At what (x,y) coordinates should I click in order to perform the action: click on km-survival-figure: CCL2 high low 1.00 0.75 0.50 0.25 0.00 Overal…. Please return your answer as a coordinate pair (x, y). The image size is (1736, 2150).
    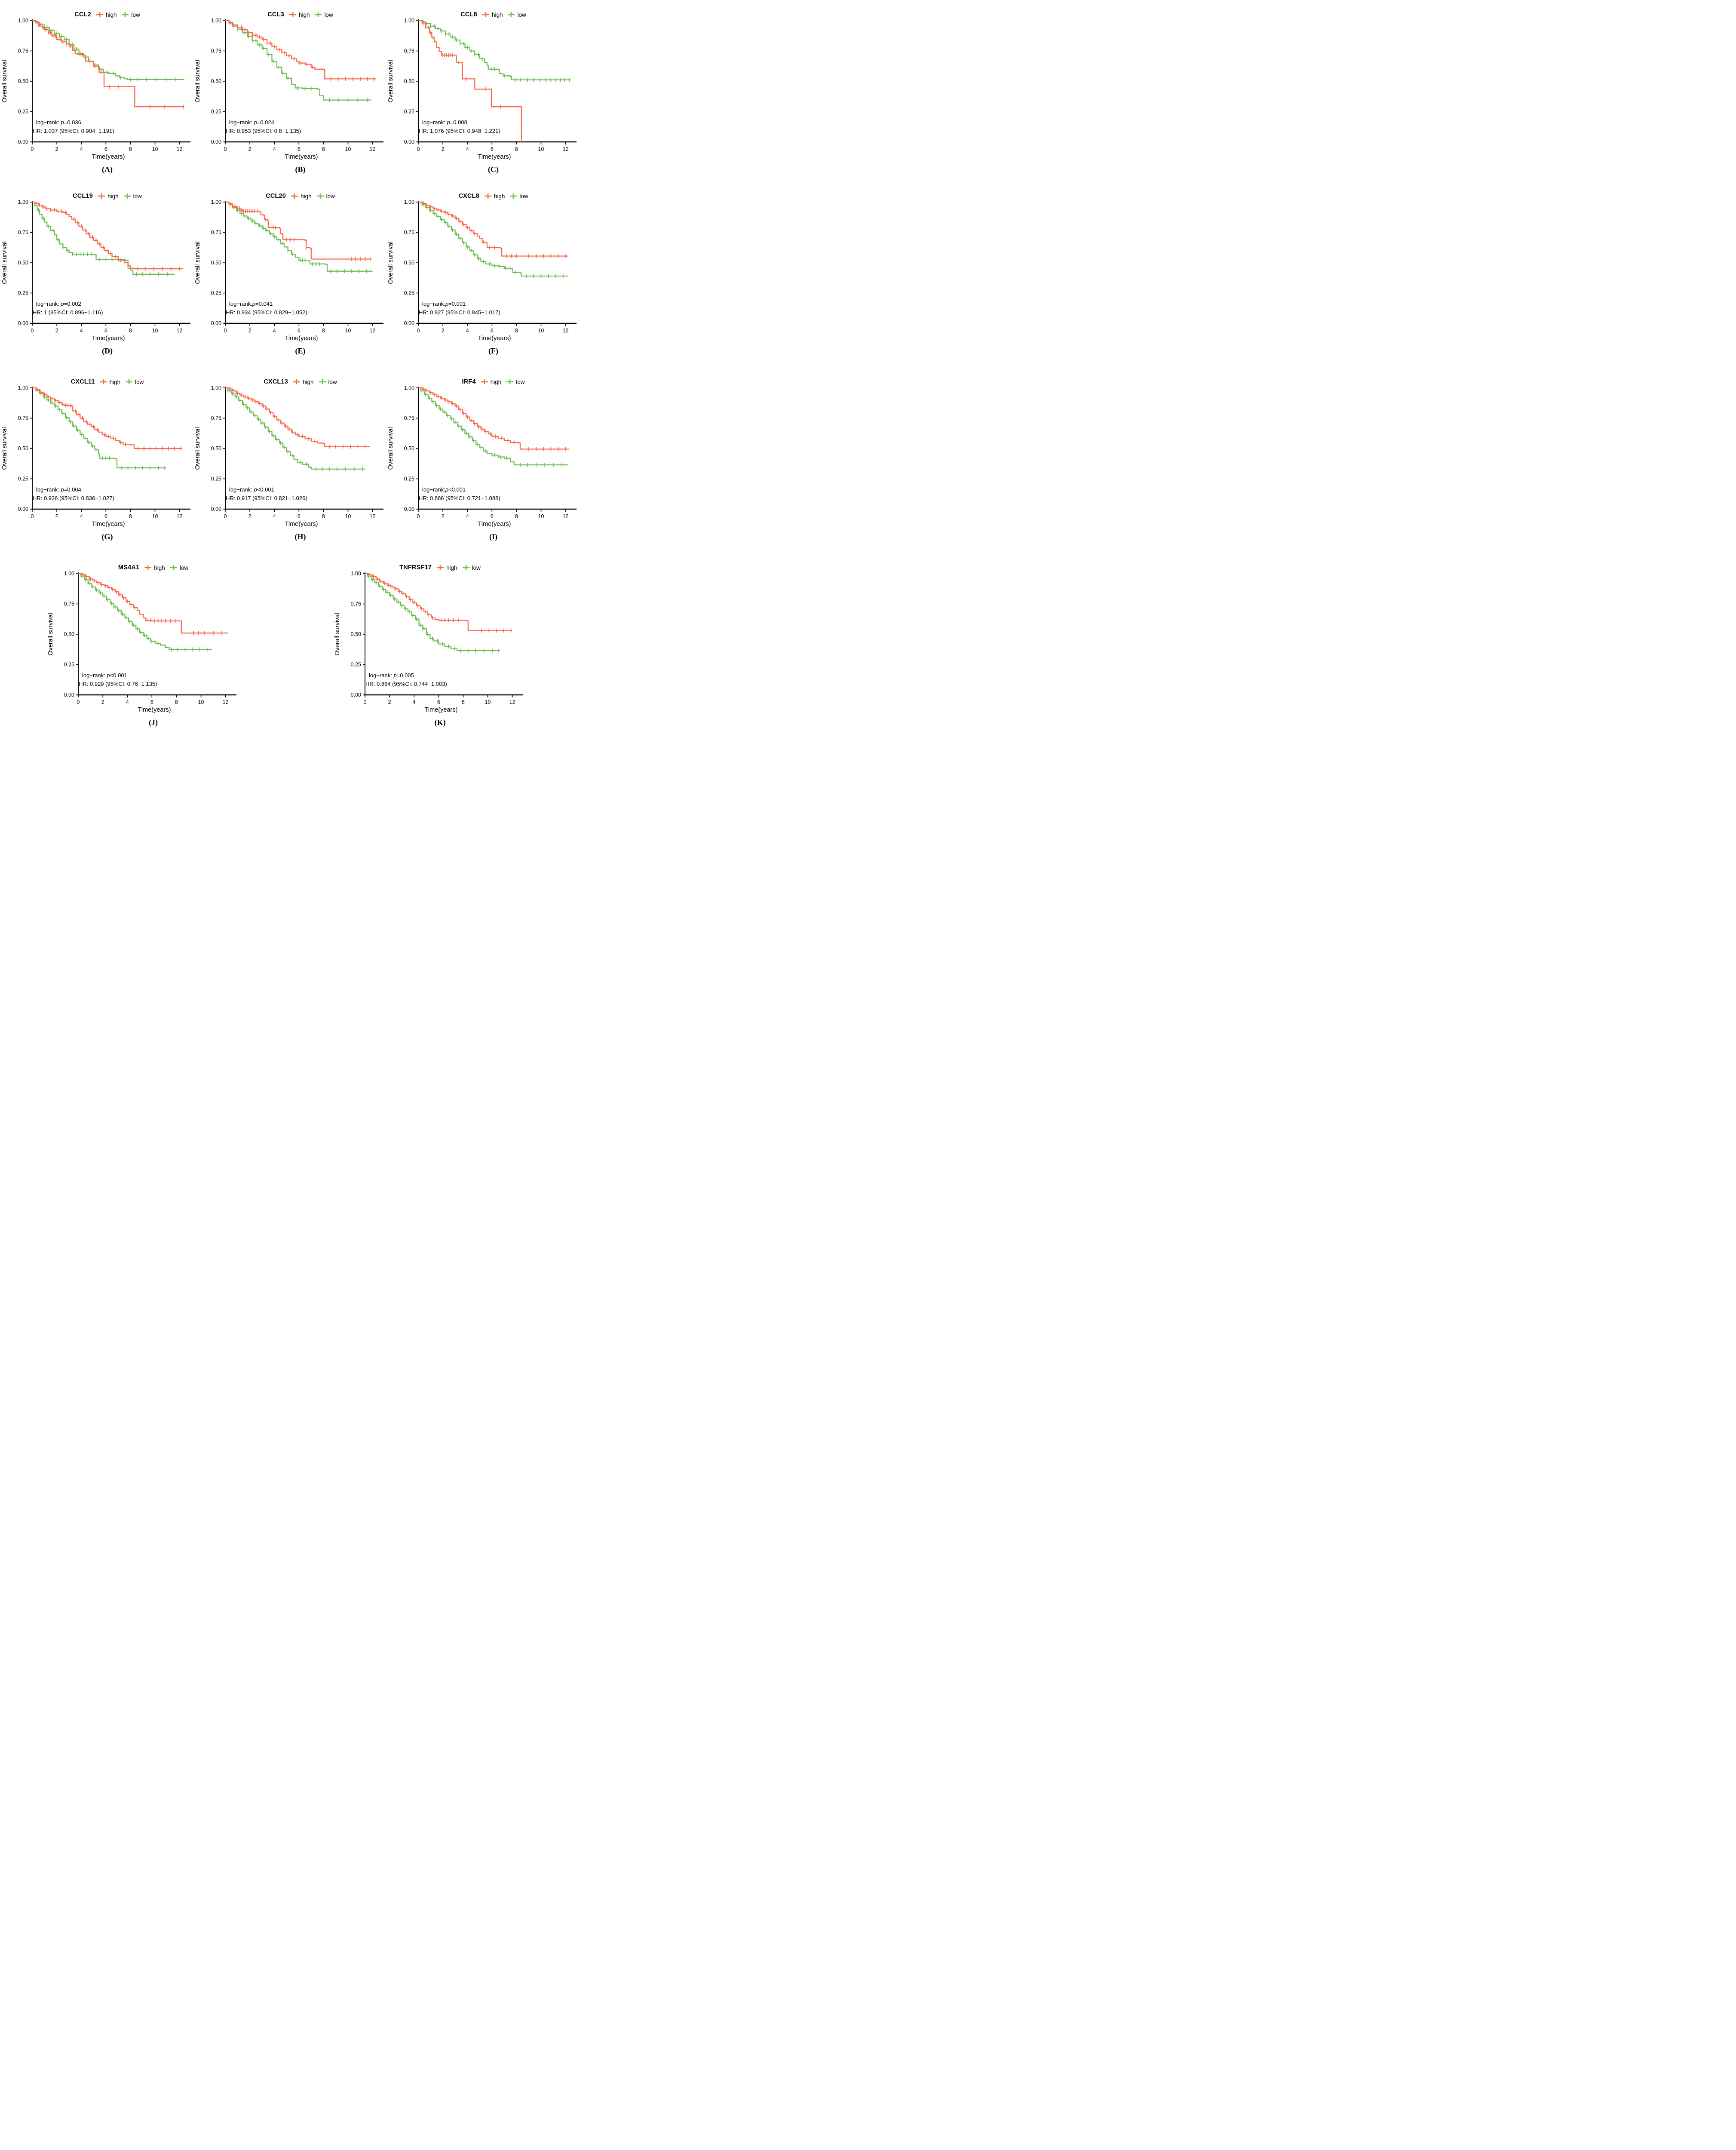
    Looking at the image, I should click on (289, 371).